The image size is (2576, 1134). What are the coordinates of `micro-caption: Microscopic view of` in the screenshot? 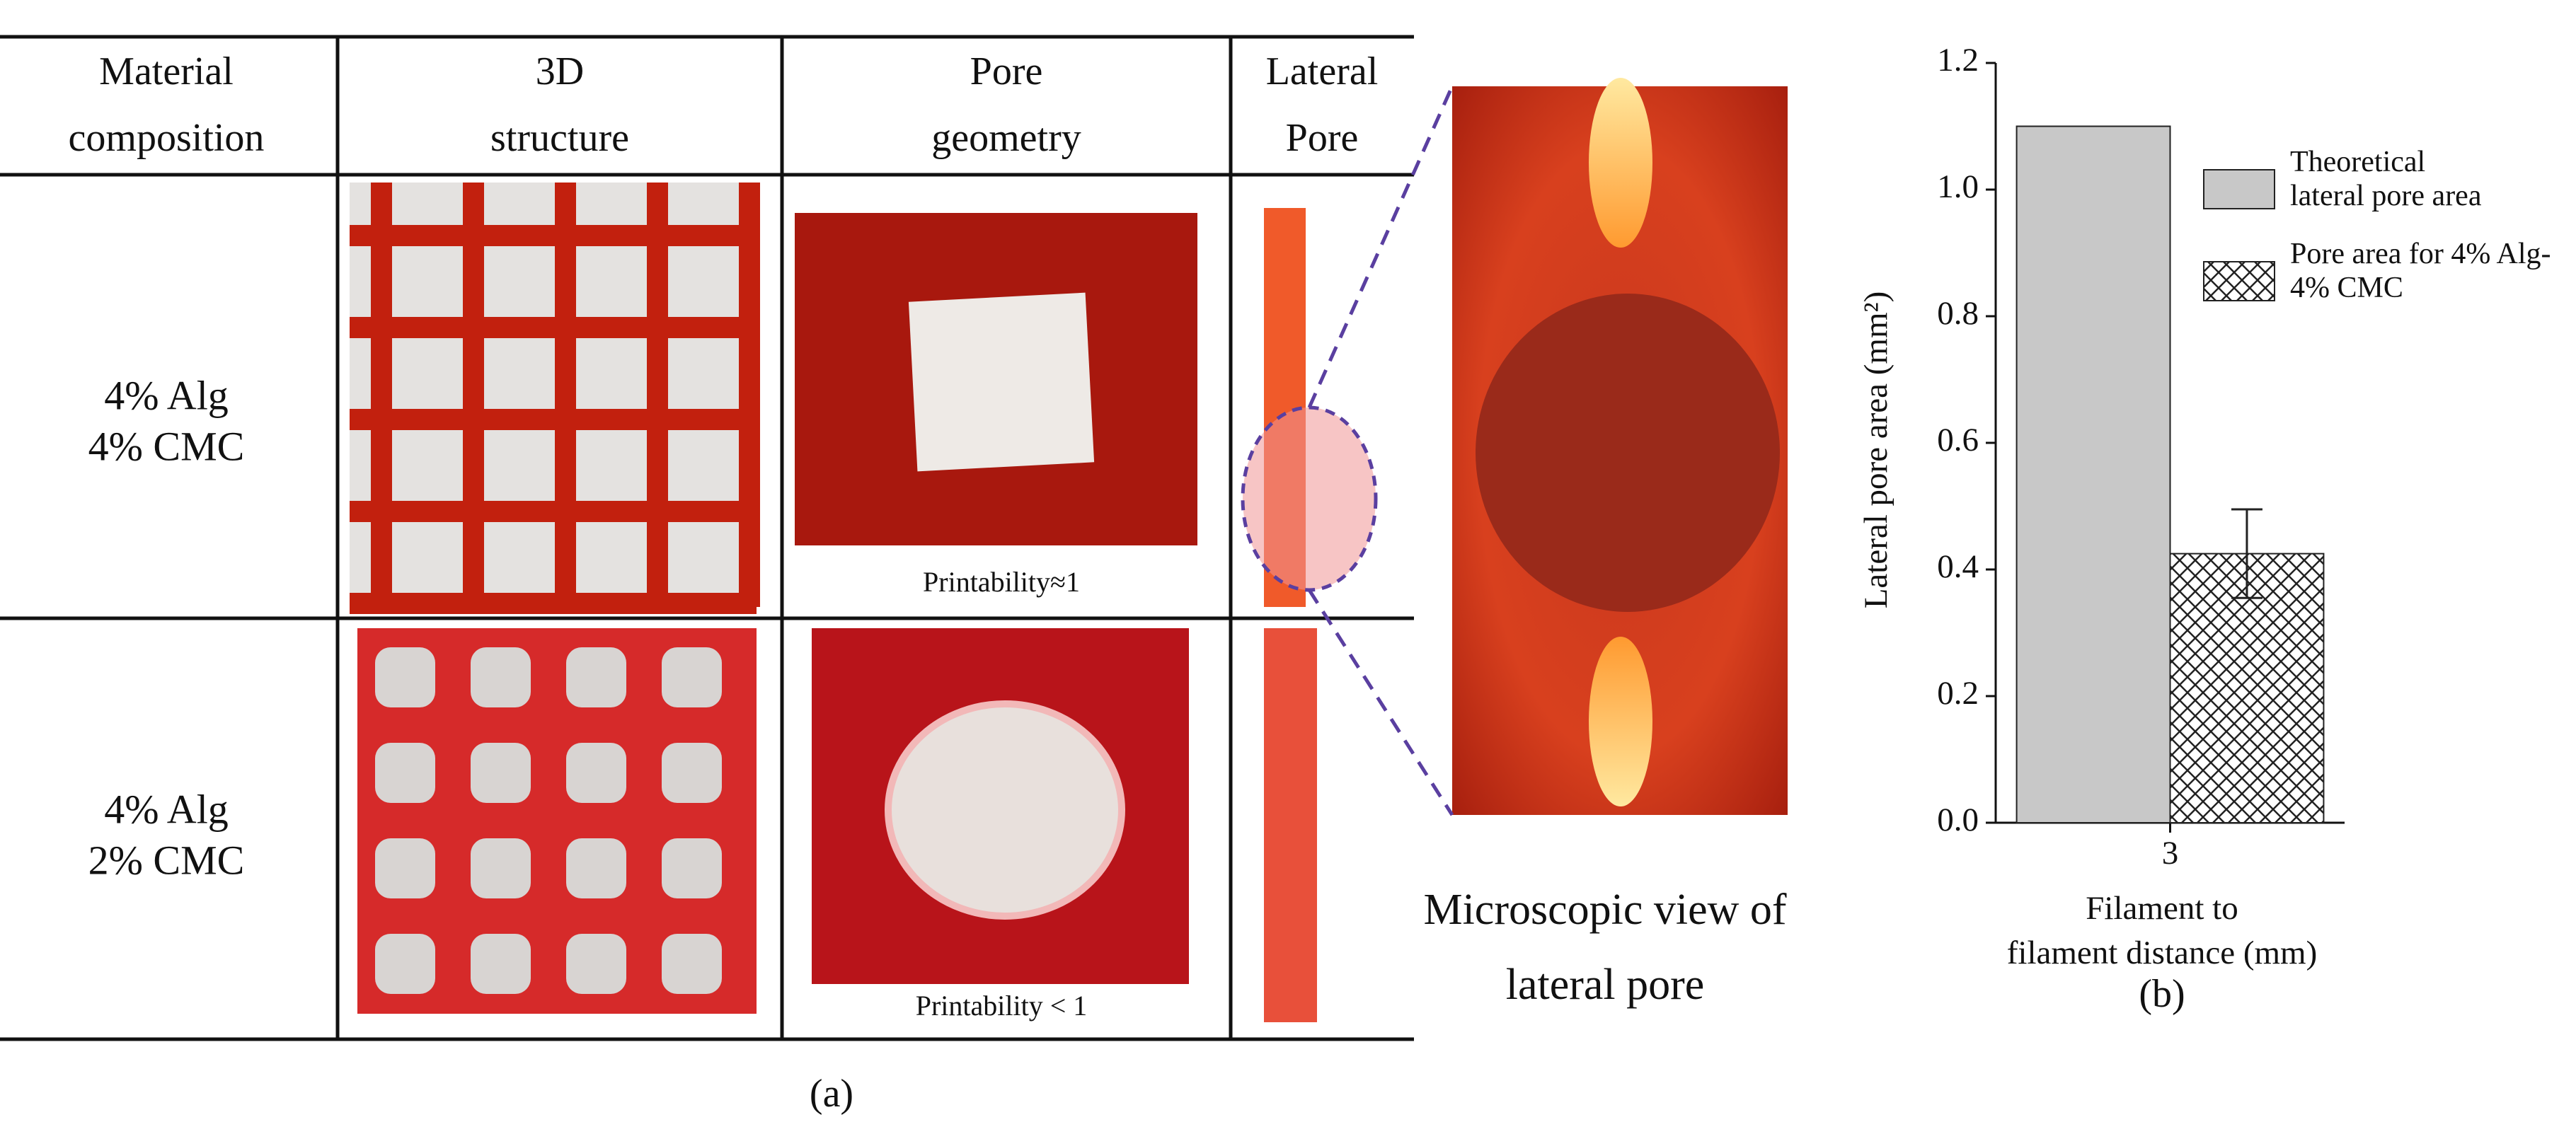 It's located at (1605, 910).